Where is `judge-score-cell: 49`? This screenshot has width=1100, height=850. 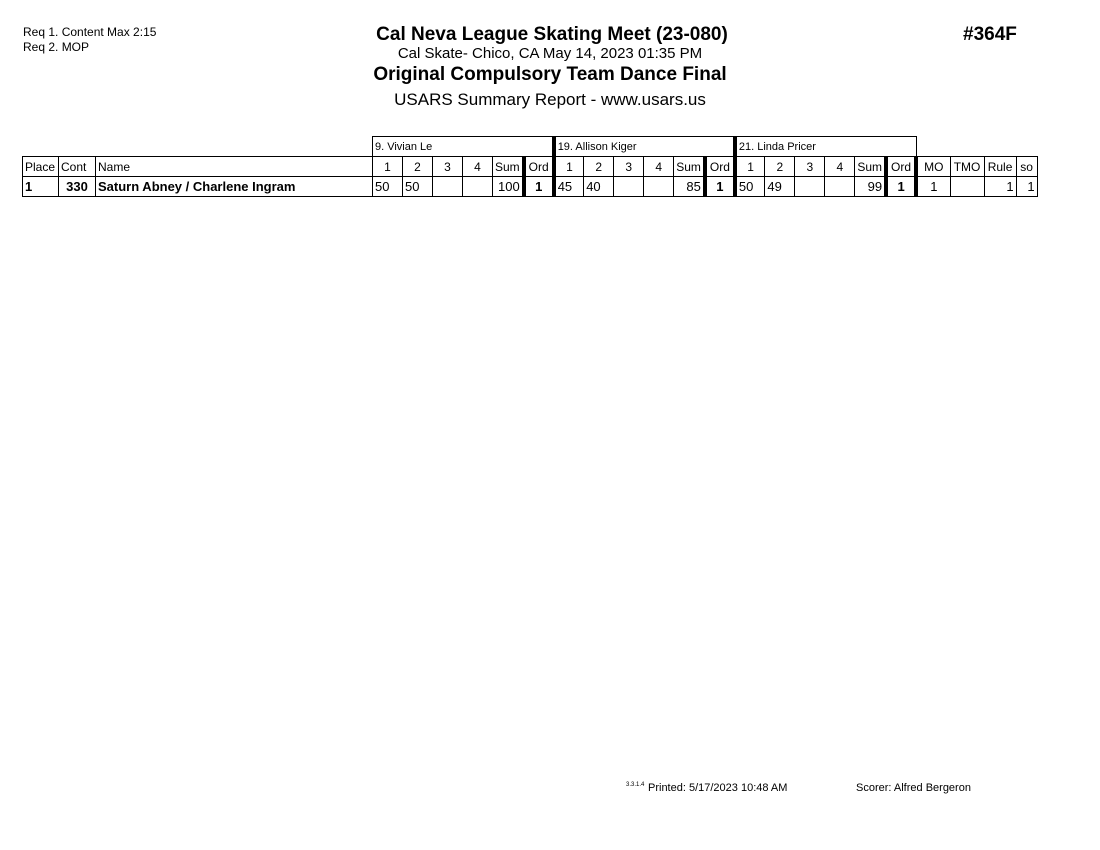
judge-score-cell: 49 is located at coordinates (780, 186).